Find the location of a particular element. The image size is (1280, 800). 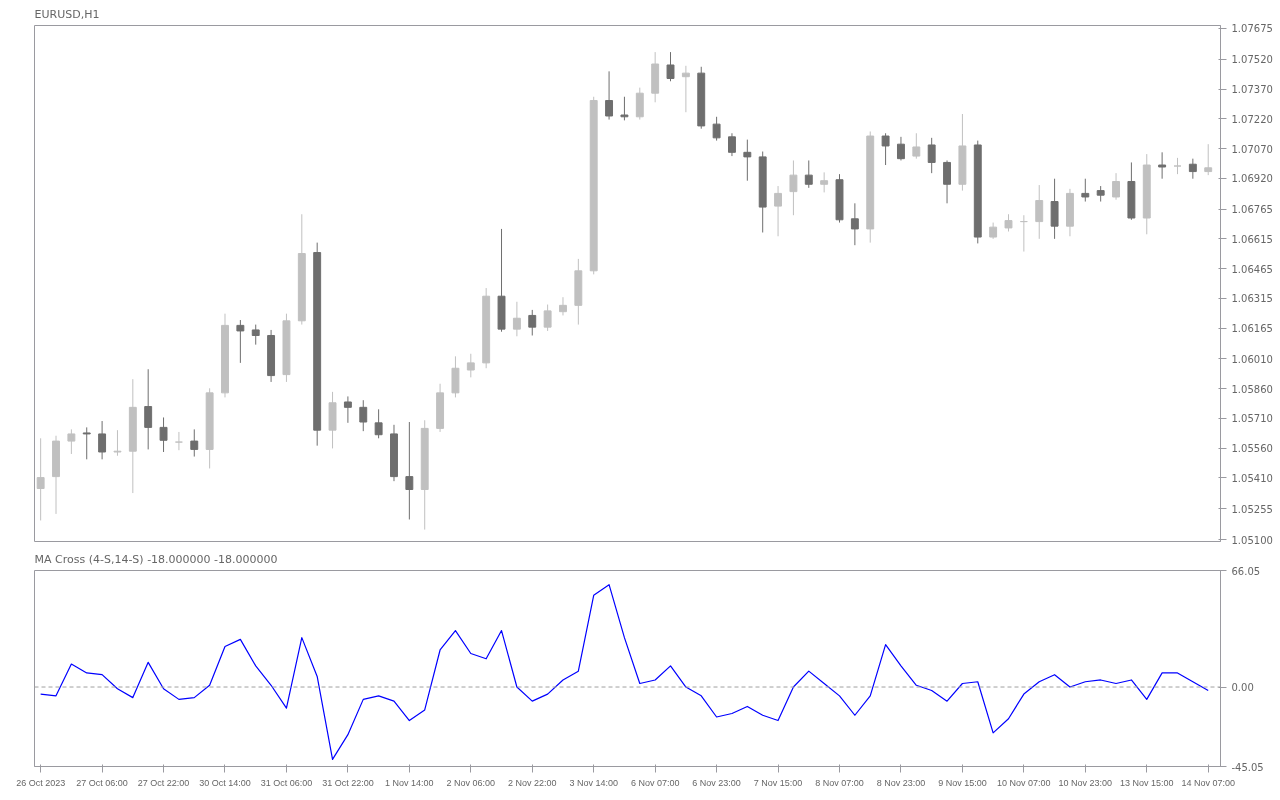

x-tick-label: 26 Oct 2023 is located at coordinates (41, 782).